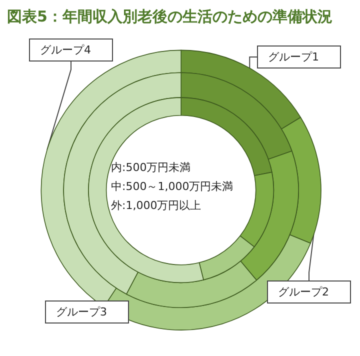  I want to click on text: 中:500～1,000万円未満, so click(172, 186).